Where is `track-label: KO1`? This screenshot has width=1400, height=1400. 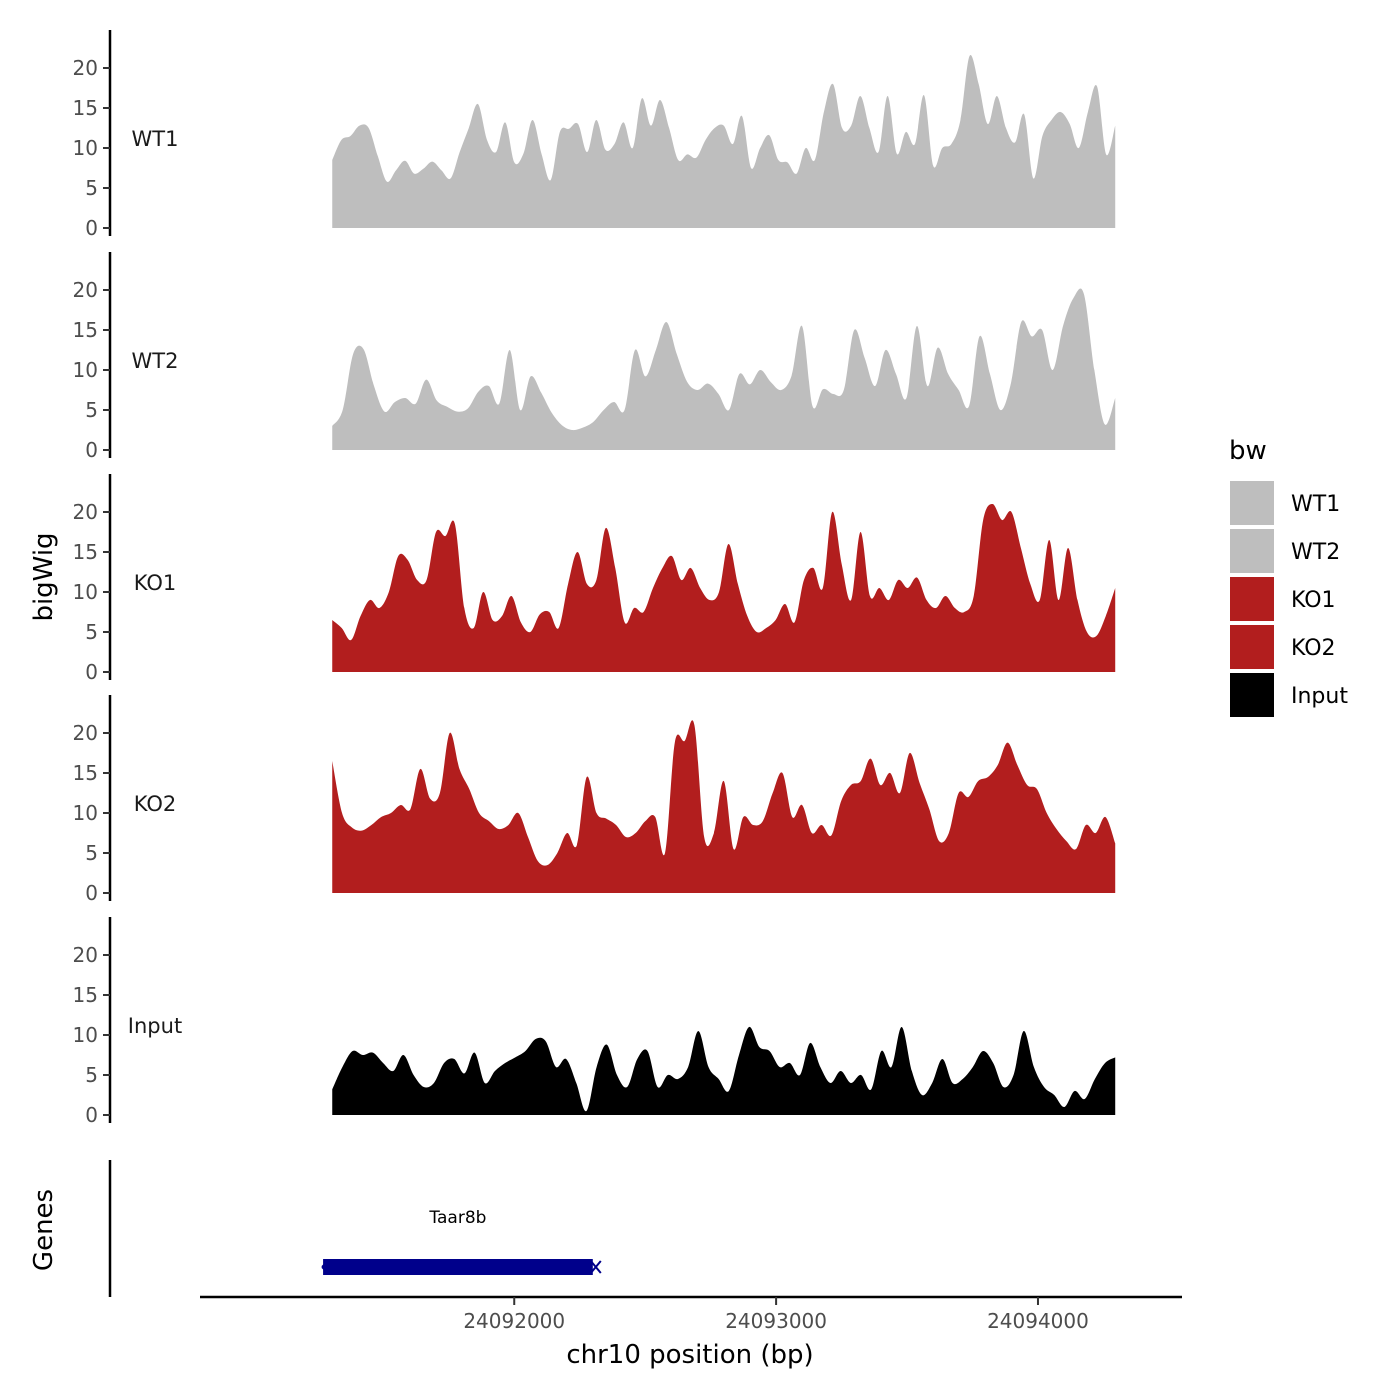 track-label: KO1 is located at coordinates (155, 583).